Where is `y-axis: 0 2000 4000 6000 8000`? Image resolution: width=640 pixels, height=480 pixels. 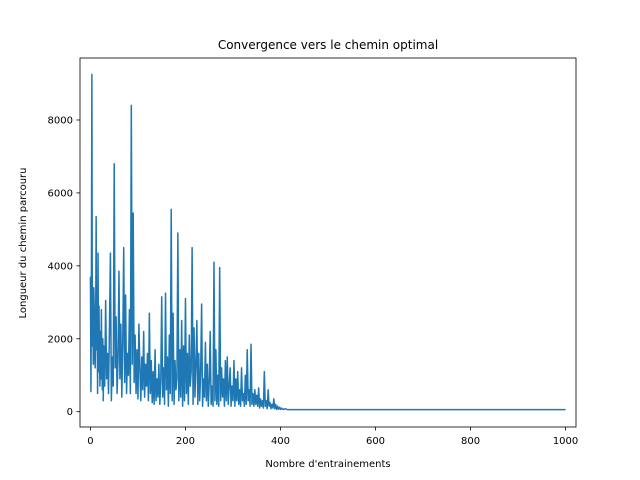
y-axis: 0 2000 4000 6000 8000 is located at coordinates (64, 266).